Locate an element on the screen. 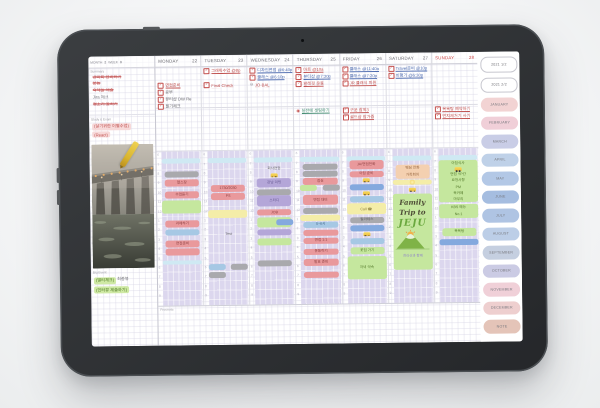 The image size is (600, 408). todo-item: ✓ 공부 is located at coordinates (179, 92).